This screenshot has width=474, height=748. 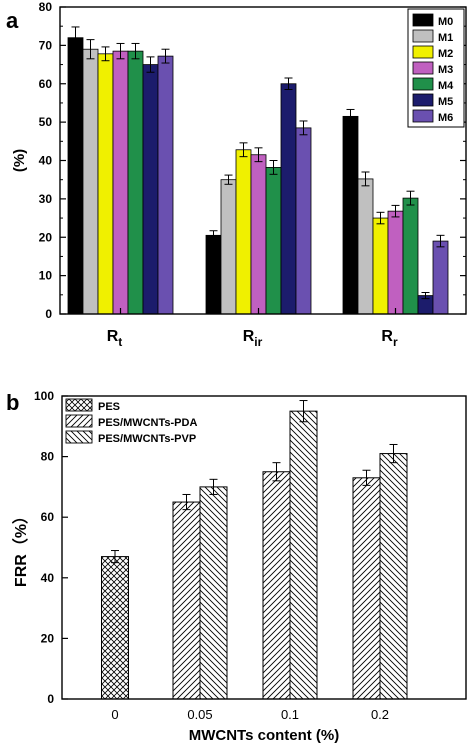 I want to click on x-axis-label: MWCNTs content (%), so click(x=264, y=735).